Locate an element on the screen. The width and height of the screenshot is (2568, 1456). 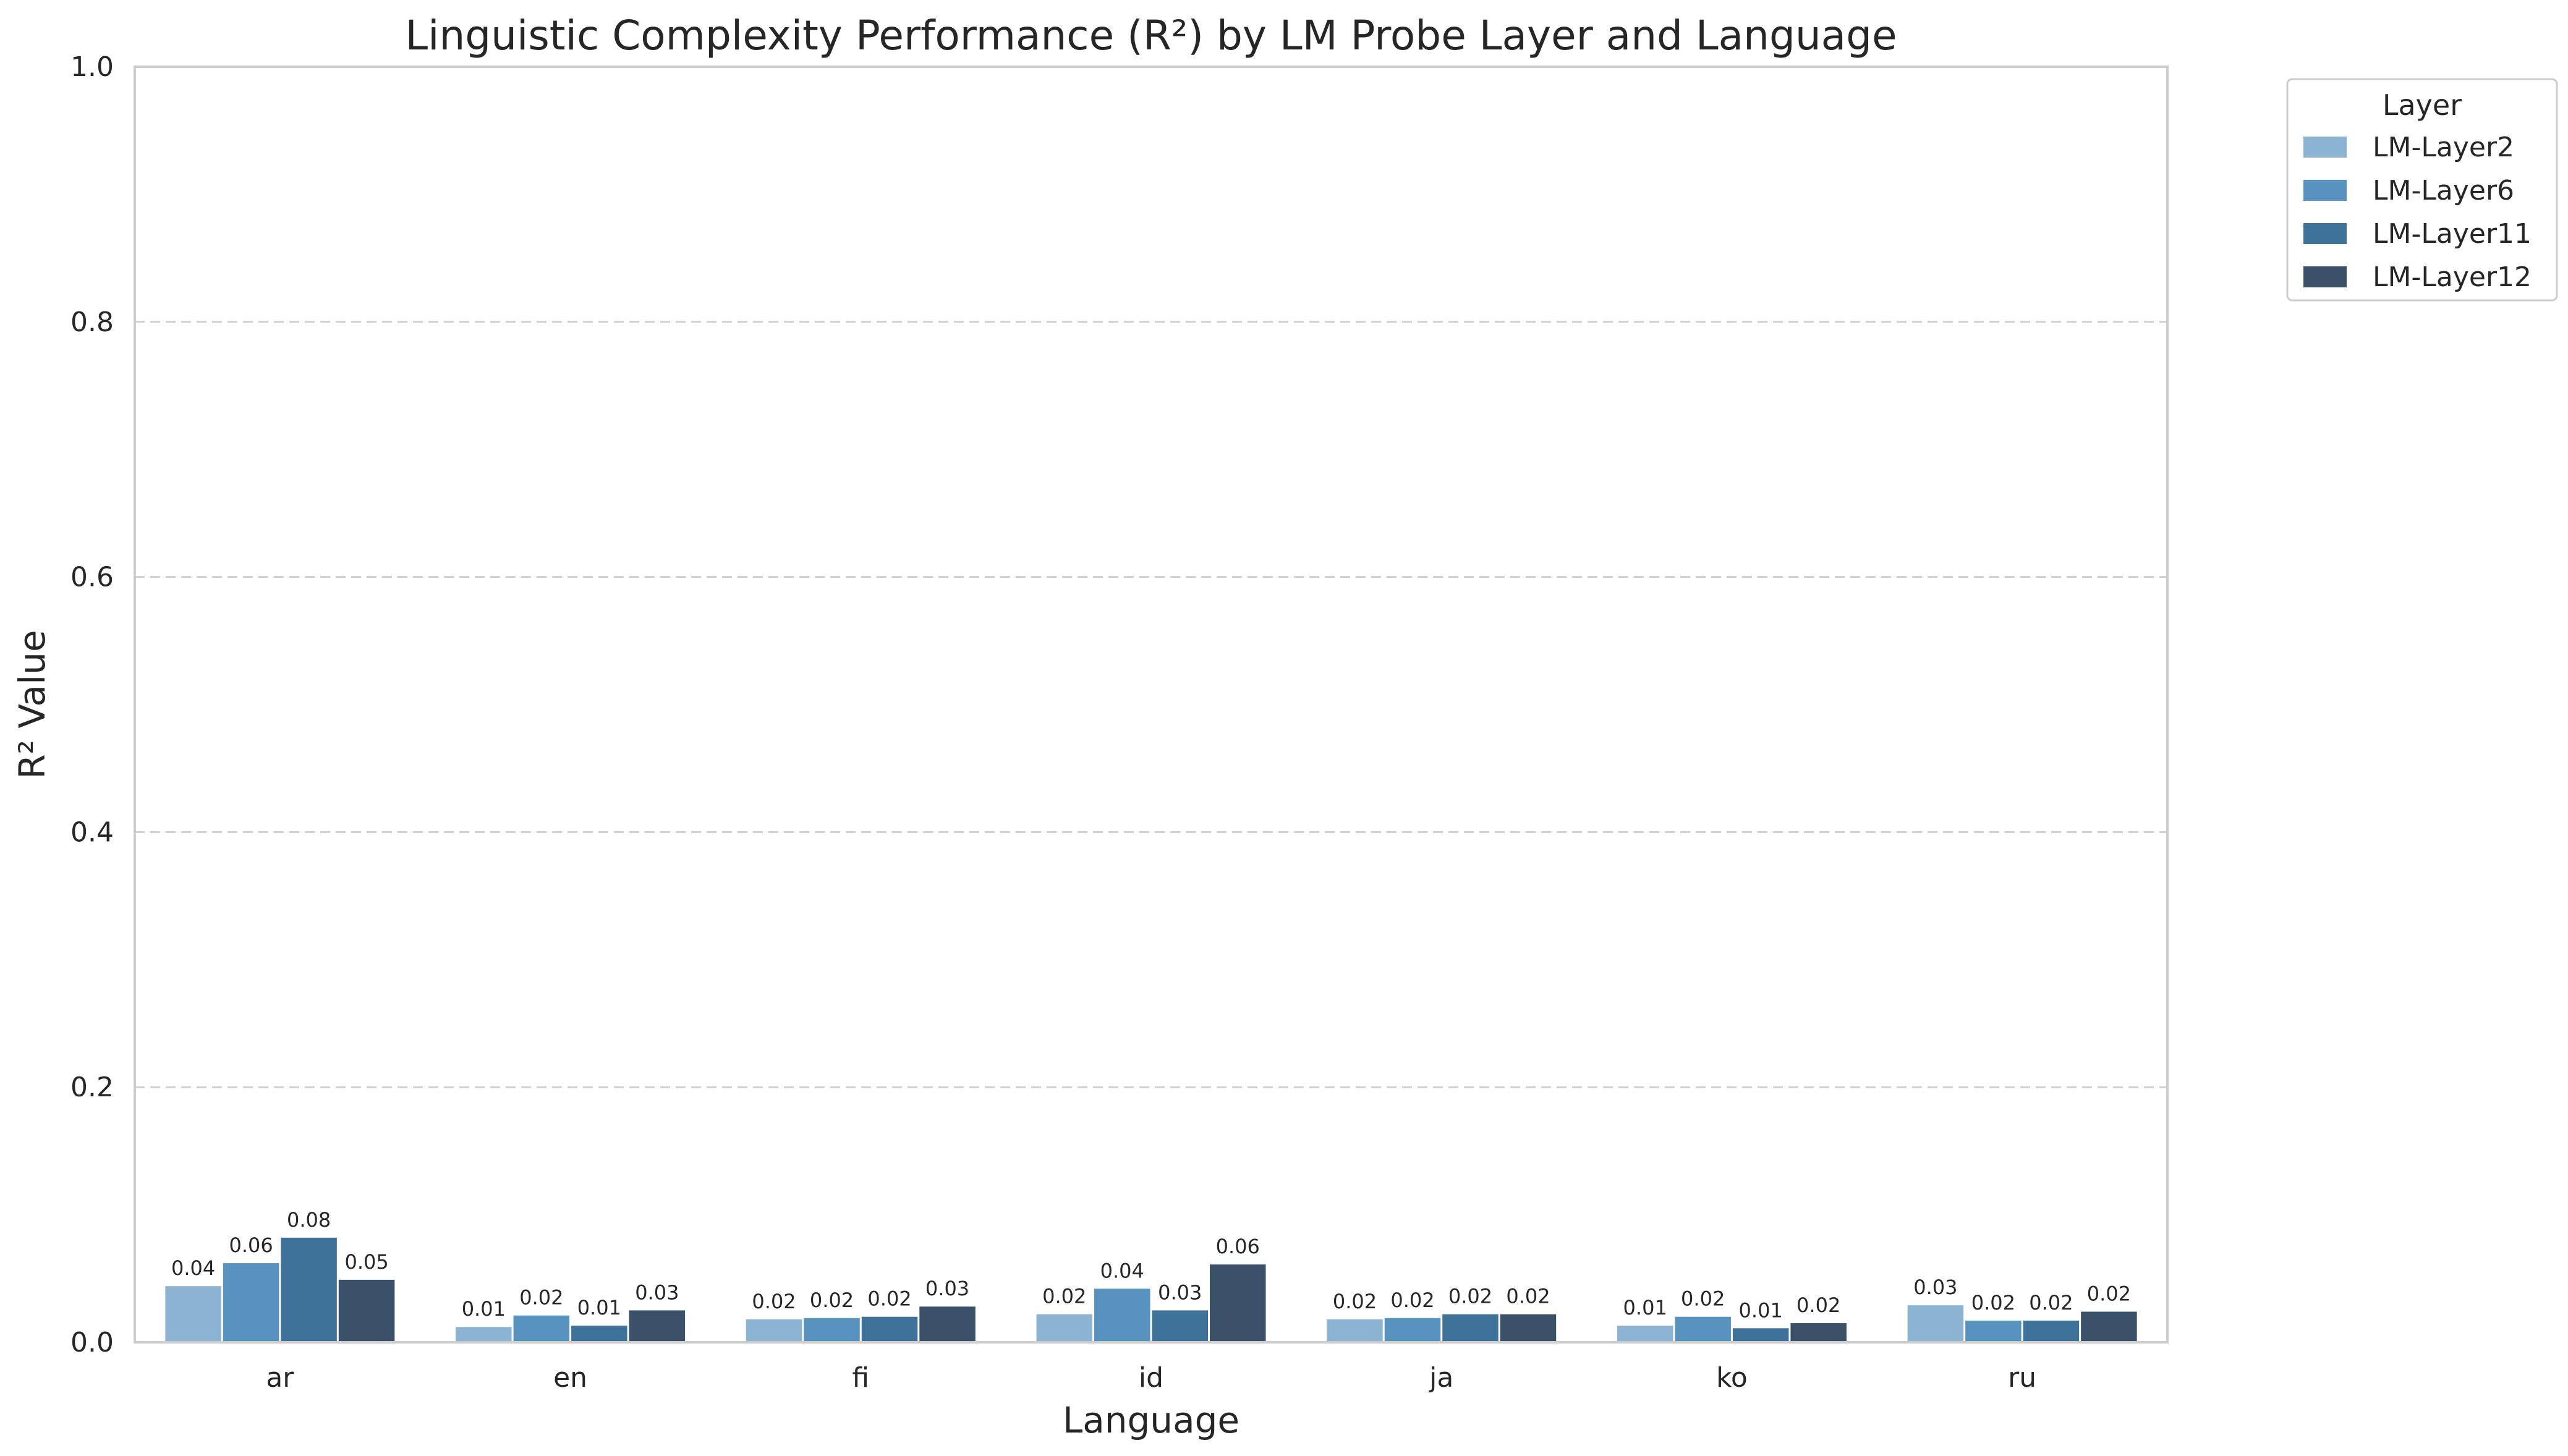
legend-item-label: LM-Layer6 is located at coordinates (2443, 190).